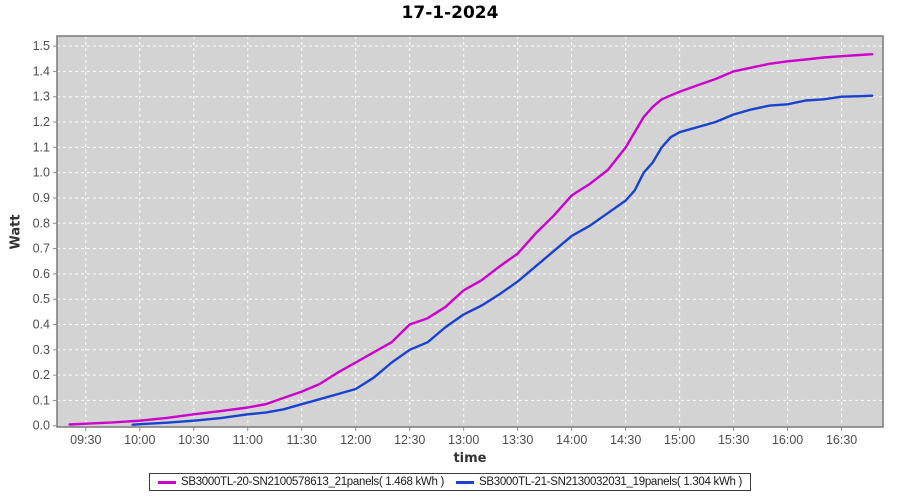 This screenshot has width=900, height=500. I want to click on y-tick-label: 0.5, so click(41, 299).